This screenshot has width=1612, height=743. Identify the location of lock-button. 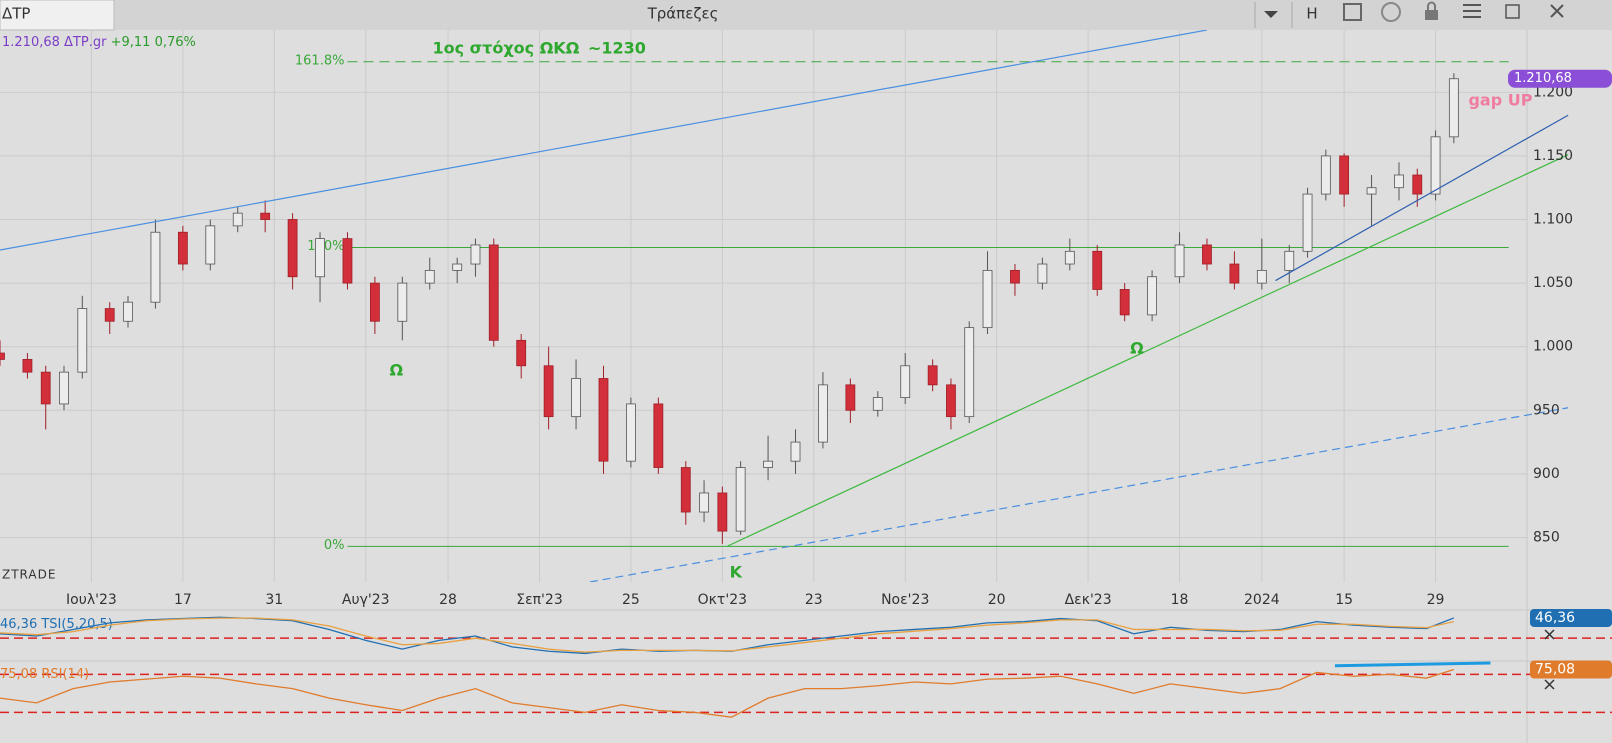
(1431, 15).